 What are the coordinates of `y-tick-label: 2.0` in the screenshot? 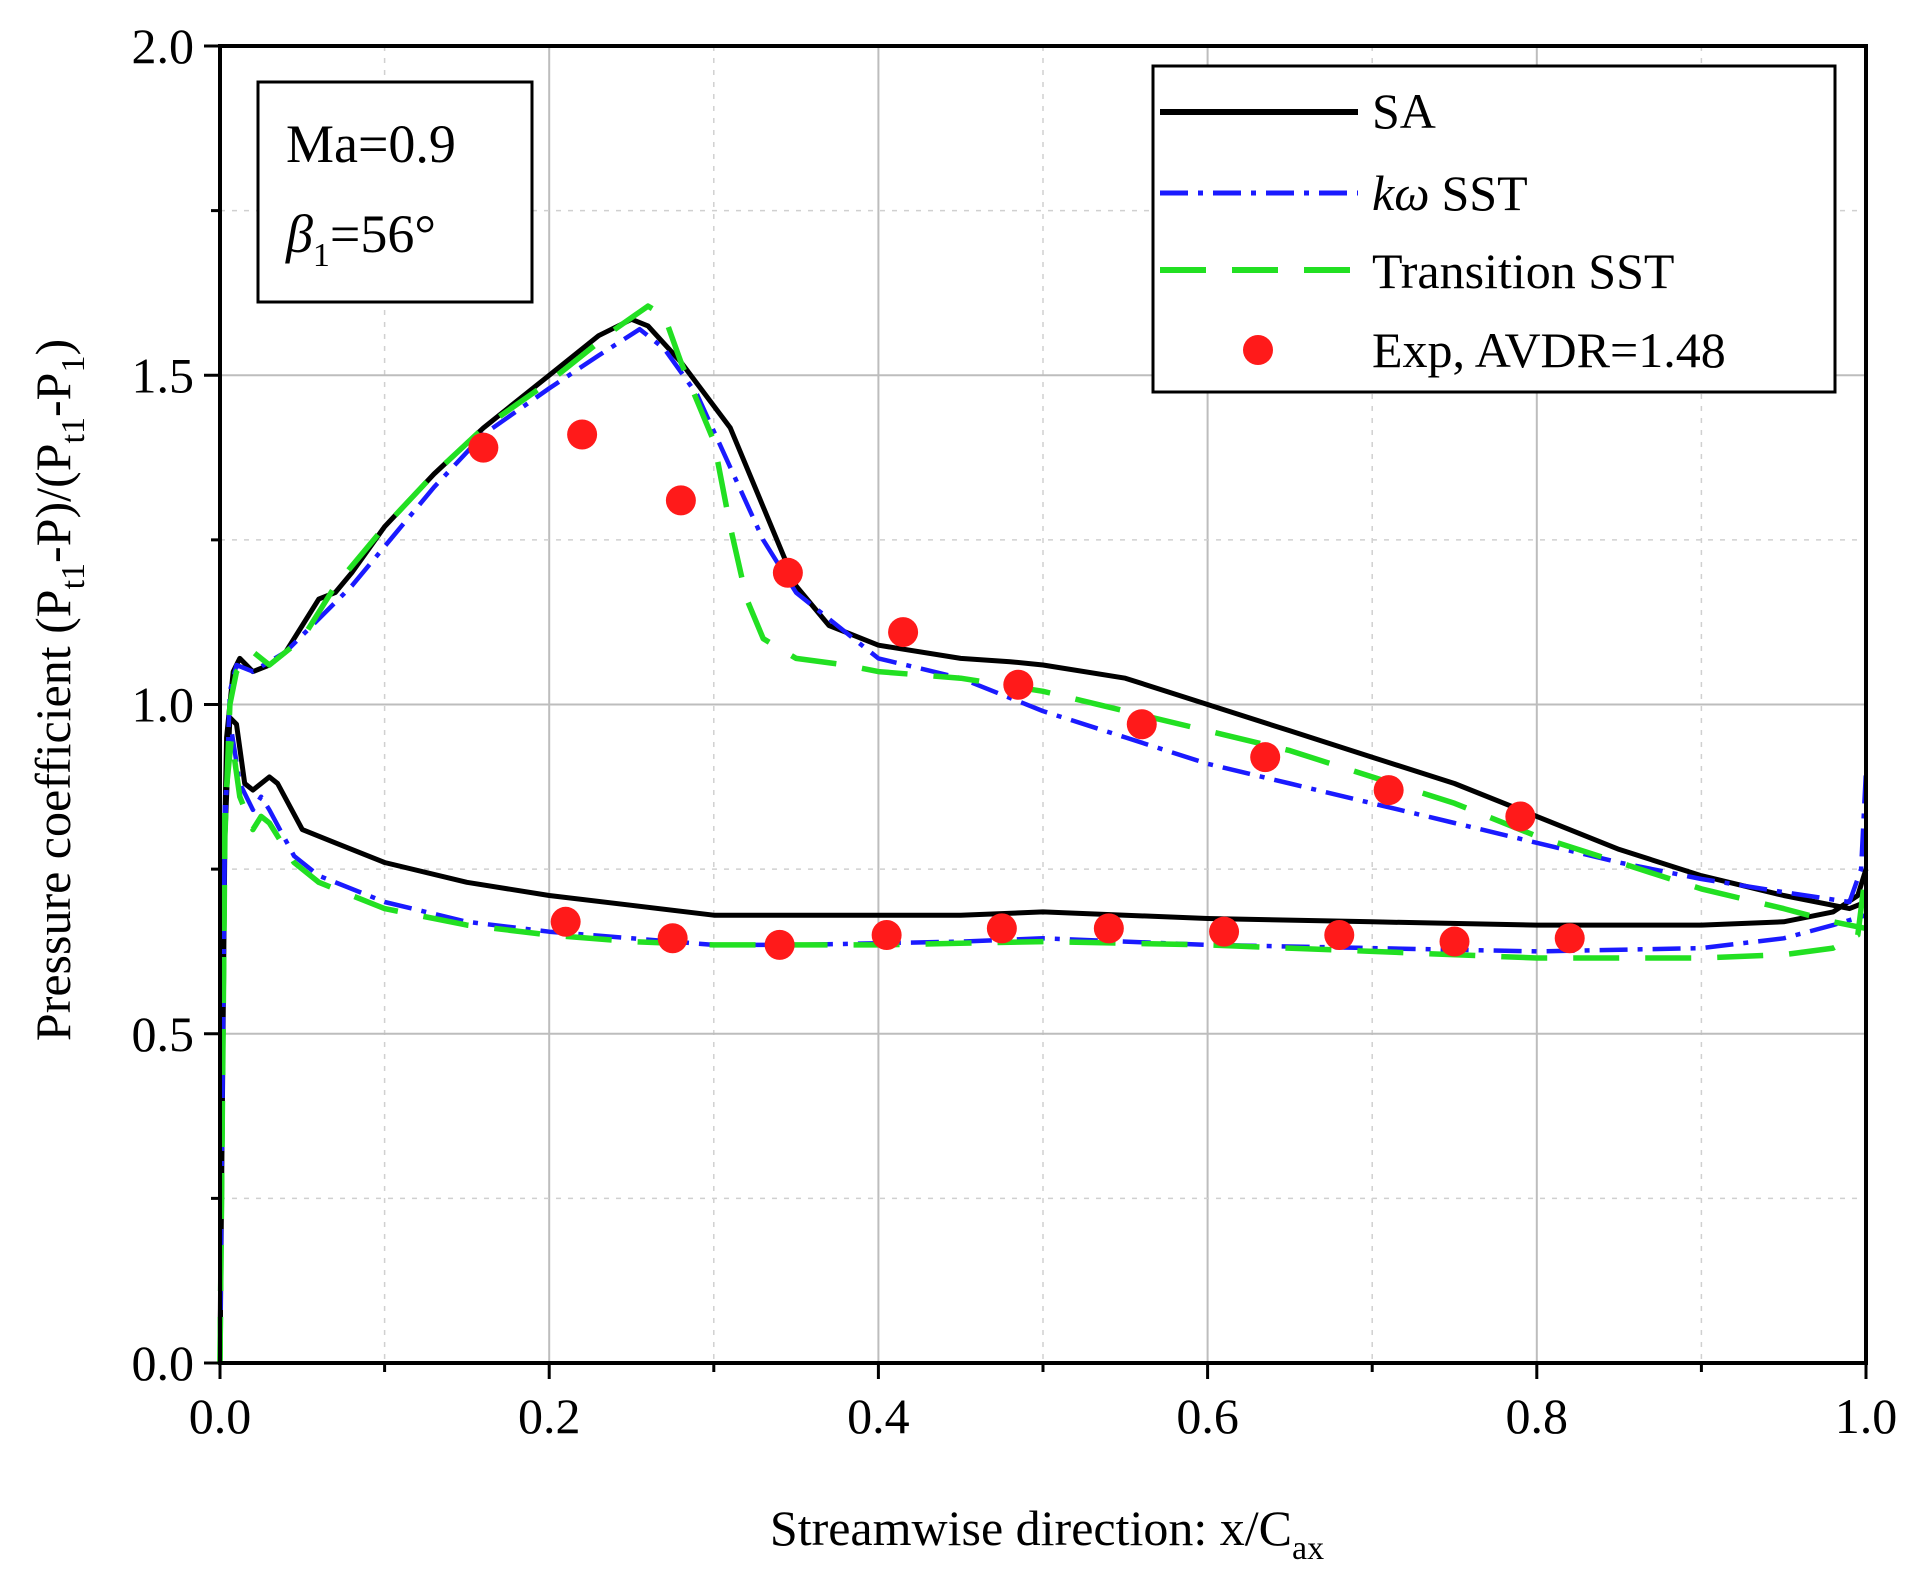 It's located at (163, 46).